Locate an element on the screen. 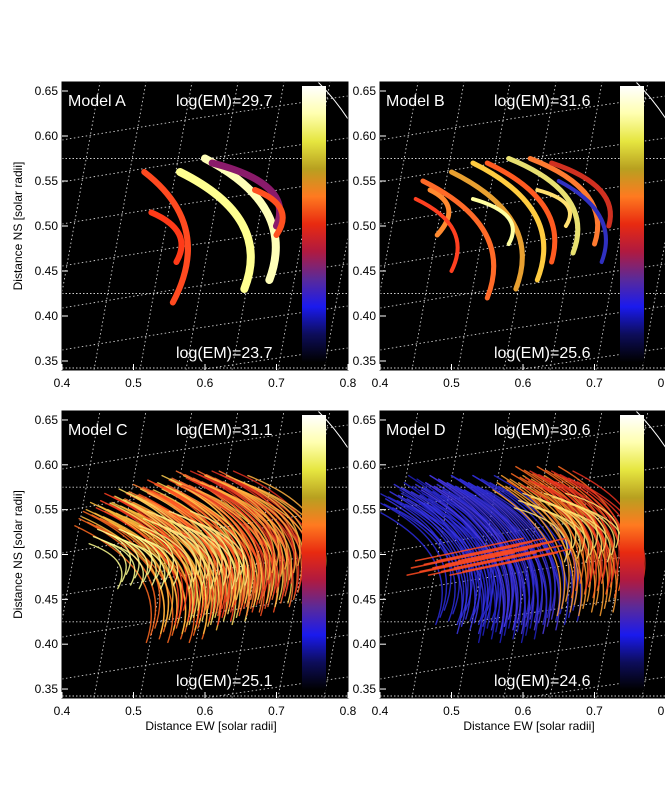  y-tick-label: 0.65 is located at coordinates (365, 91).